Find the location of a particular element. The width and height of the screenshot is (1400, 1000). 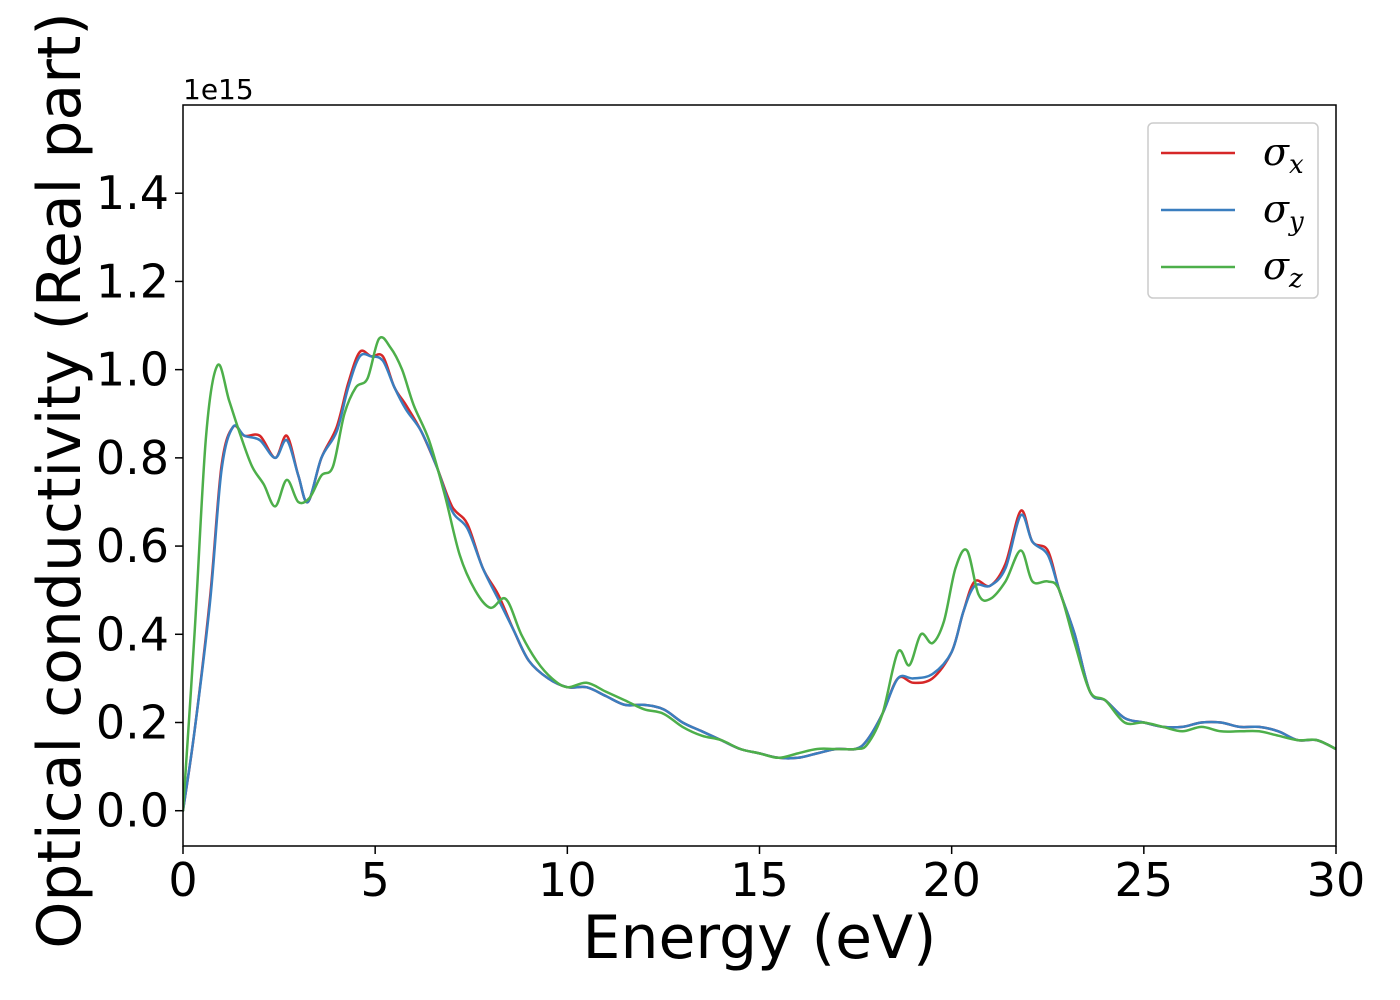

y-tick-label: 1.2 is located at coordinates (132, 281).